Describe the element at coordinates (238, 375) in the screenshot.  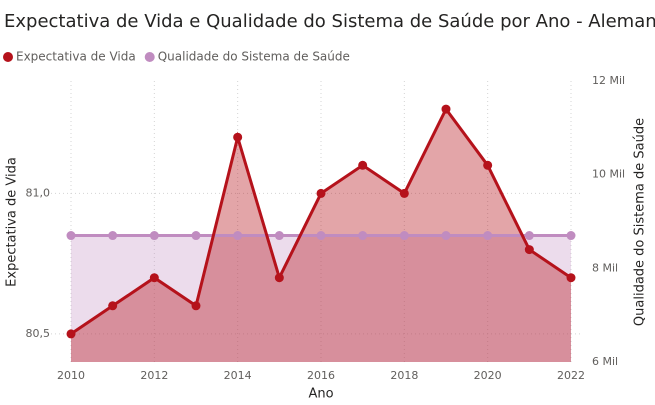
I see `x-tick-label: 2014` at that location.